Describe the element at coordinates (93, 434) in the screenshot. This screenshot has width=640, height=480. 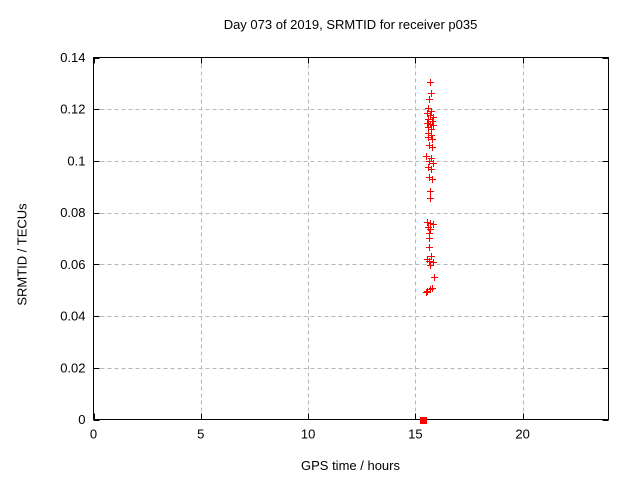
I see `x-tick-label: 0` at that location.